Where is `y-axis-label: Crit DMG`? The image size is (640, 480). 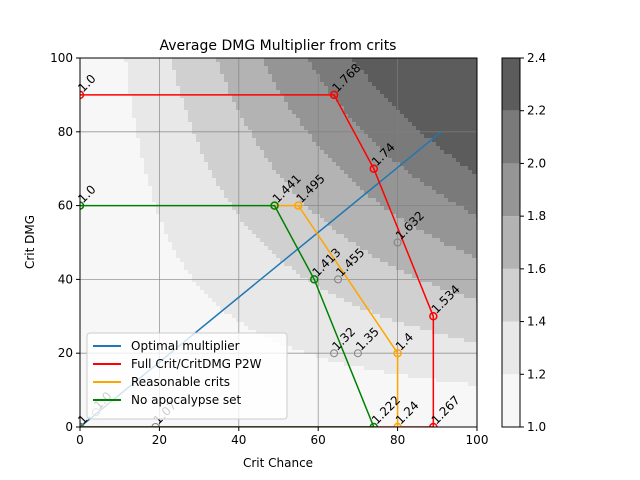
y-axis-label: Crit DMG is located at coordinates (30, 242).